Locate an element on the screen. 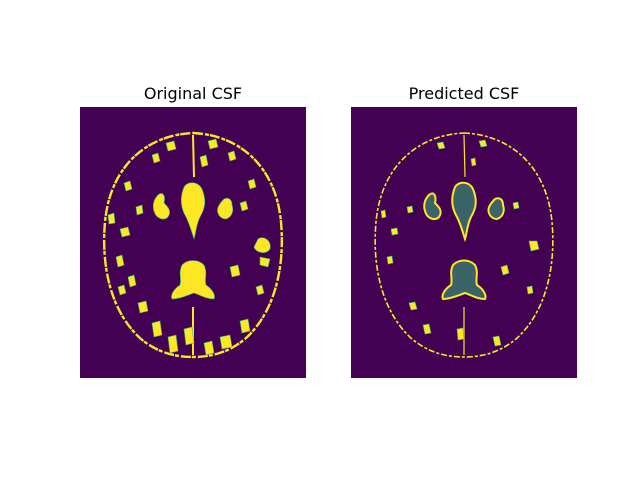  panel-title-predicted: Predicted CSF is located at coordinates (464, 93).